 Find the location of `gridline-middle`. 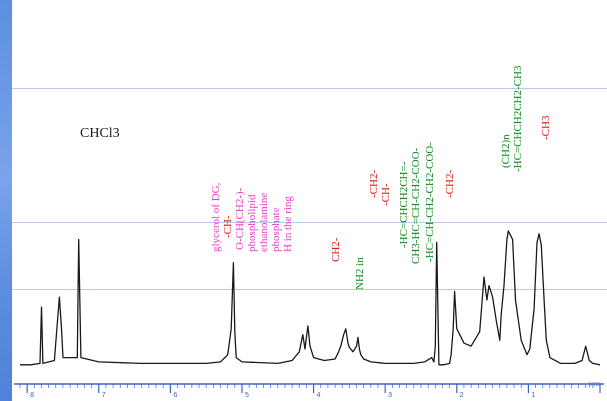

gridline-middle is located at coordinates (309, 222).